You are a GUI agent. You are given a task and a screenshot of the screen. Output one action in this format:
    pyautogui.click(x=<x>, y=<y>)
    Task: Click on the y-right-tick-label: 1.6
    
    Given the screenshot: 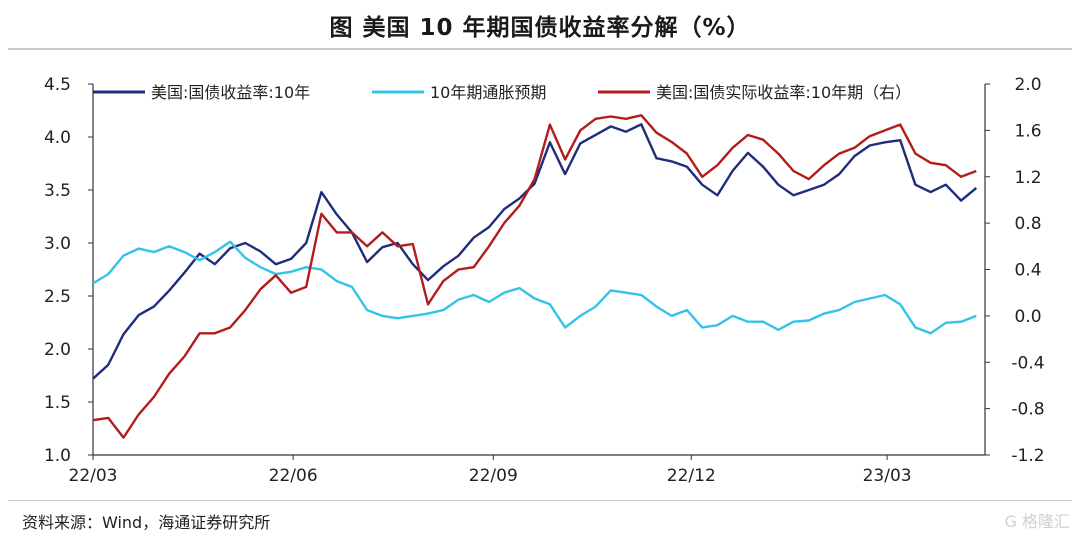 What is the action you would take?
    pyautogui.click(x=1027, y=131)
    